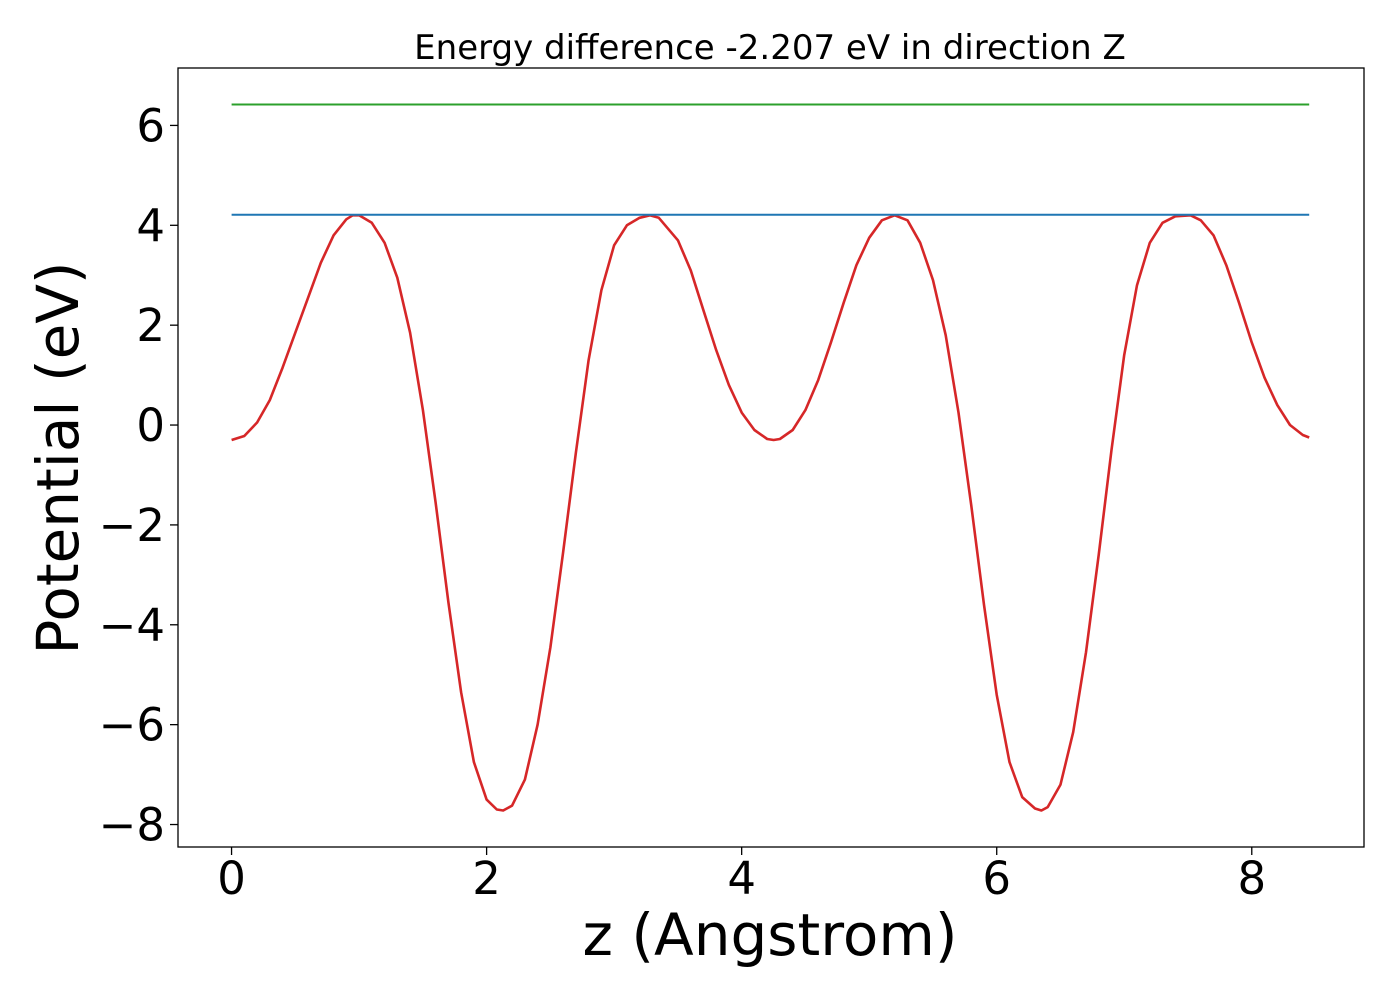 This screenshot has height=1000, width=1400. I want to click on x-tick-label: 4, so click(741, 878).